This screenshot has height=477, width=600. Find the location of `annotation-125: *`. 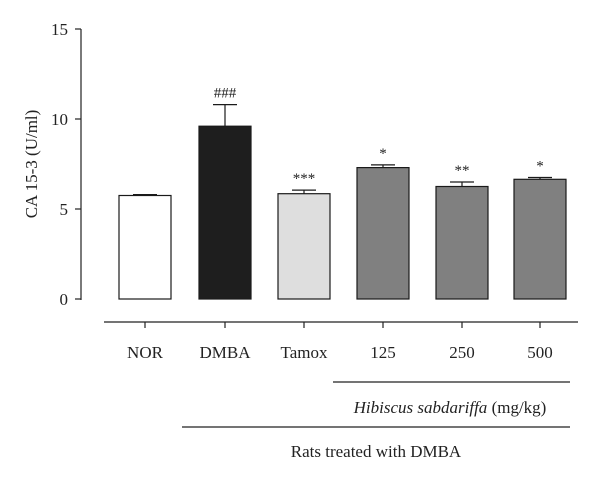

annotation-125: * is located at coordinates (383, 154).